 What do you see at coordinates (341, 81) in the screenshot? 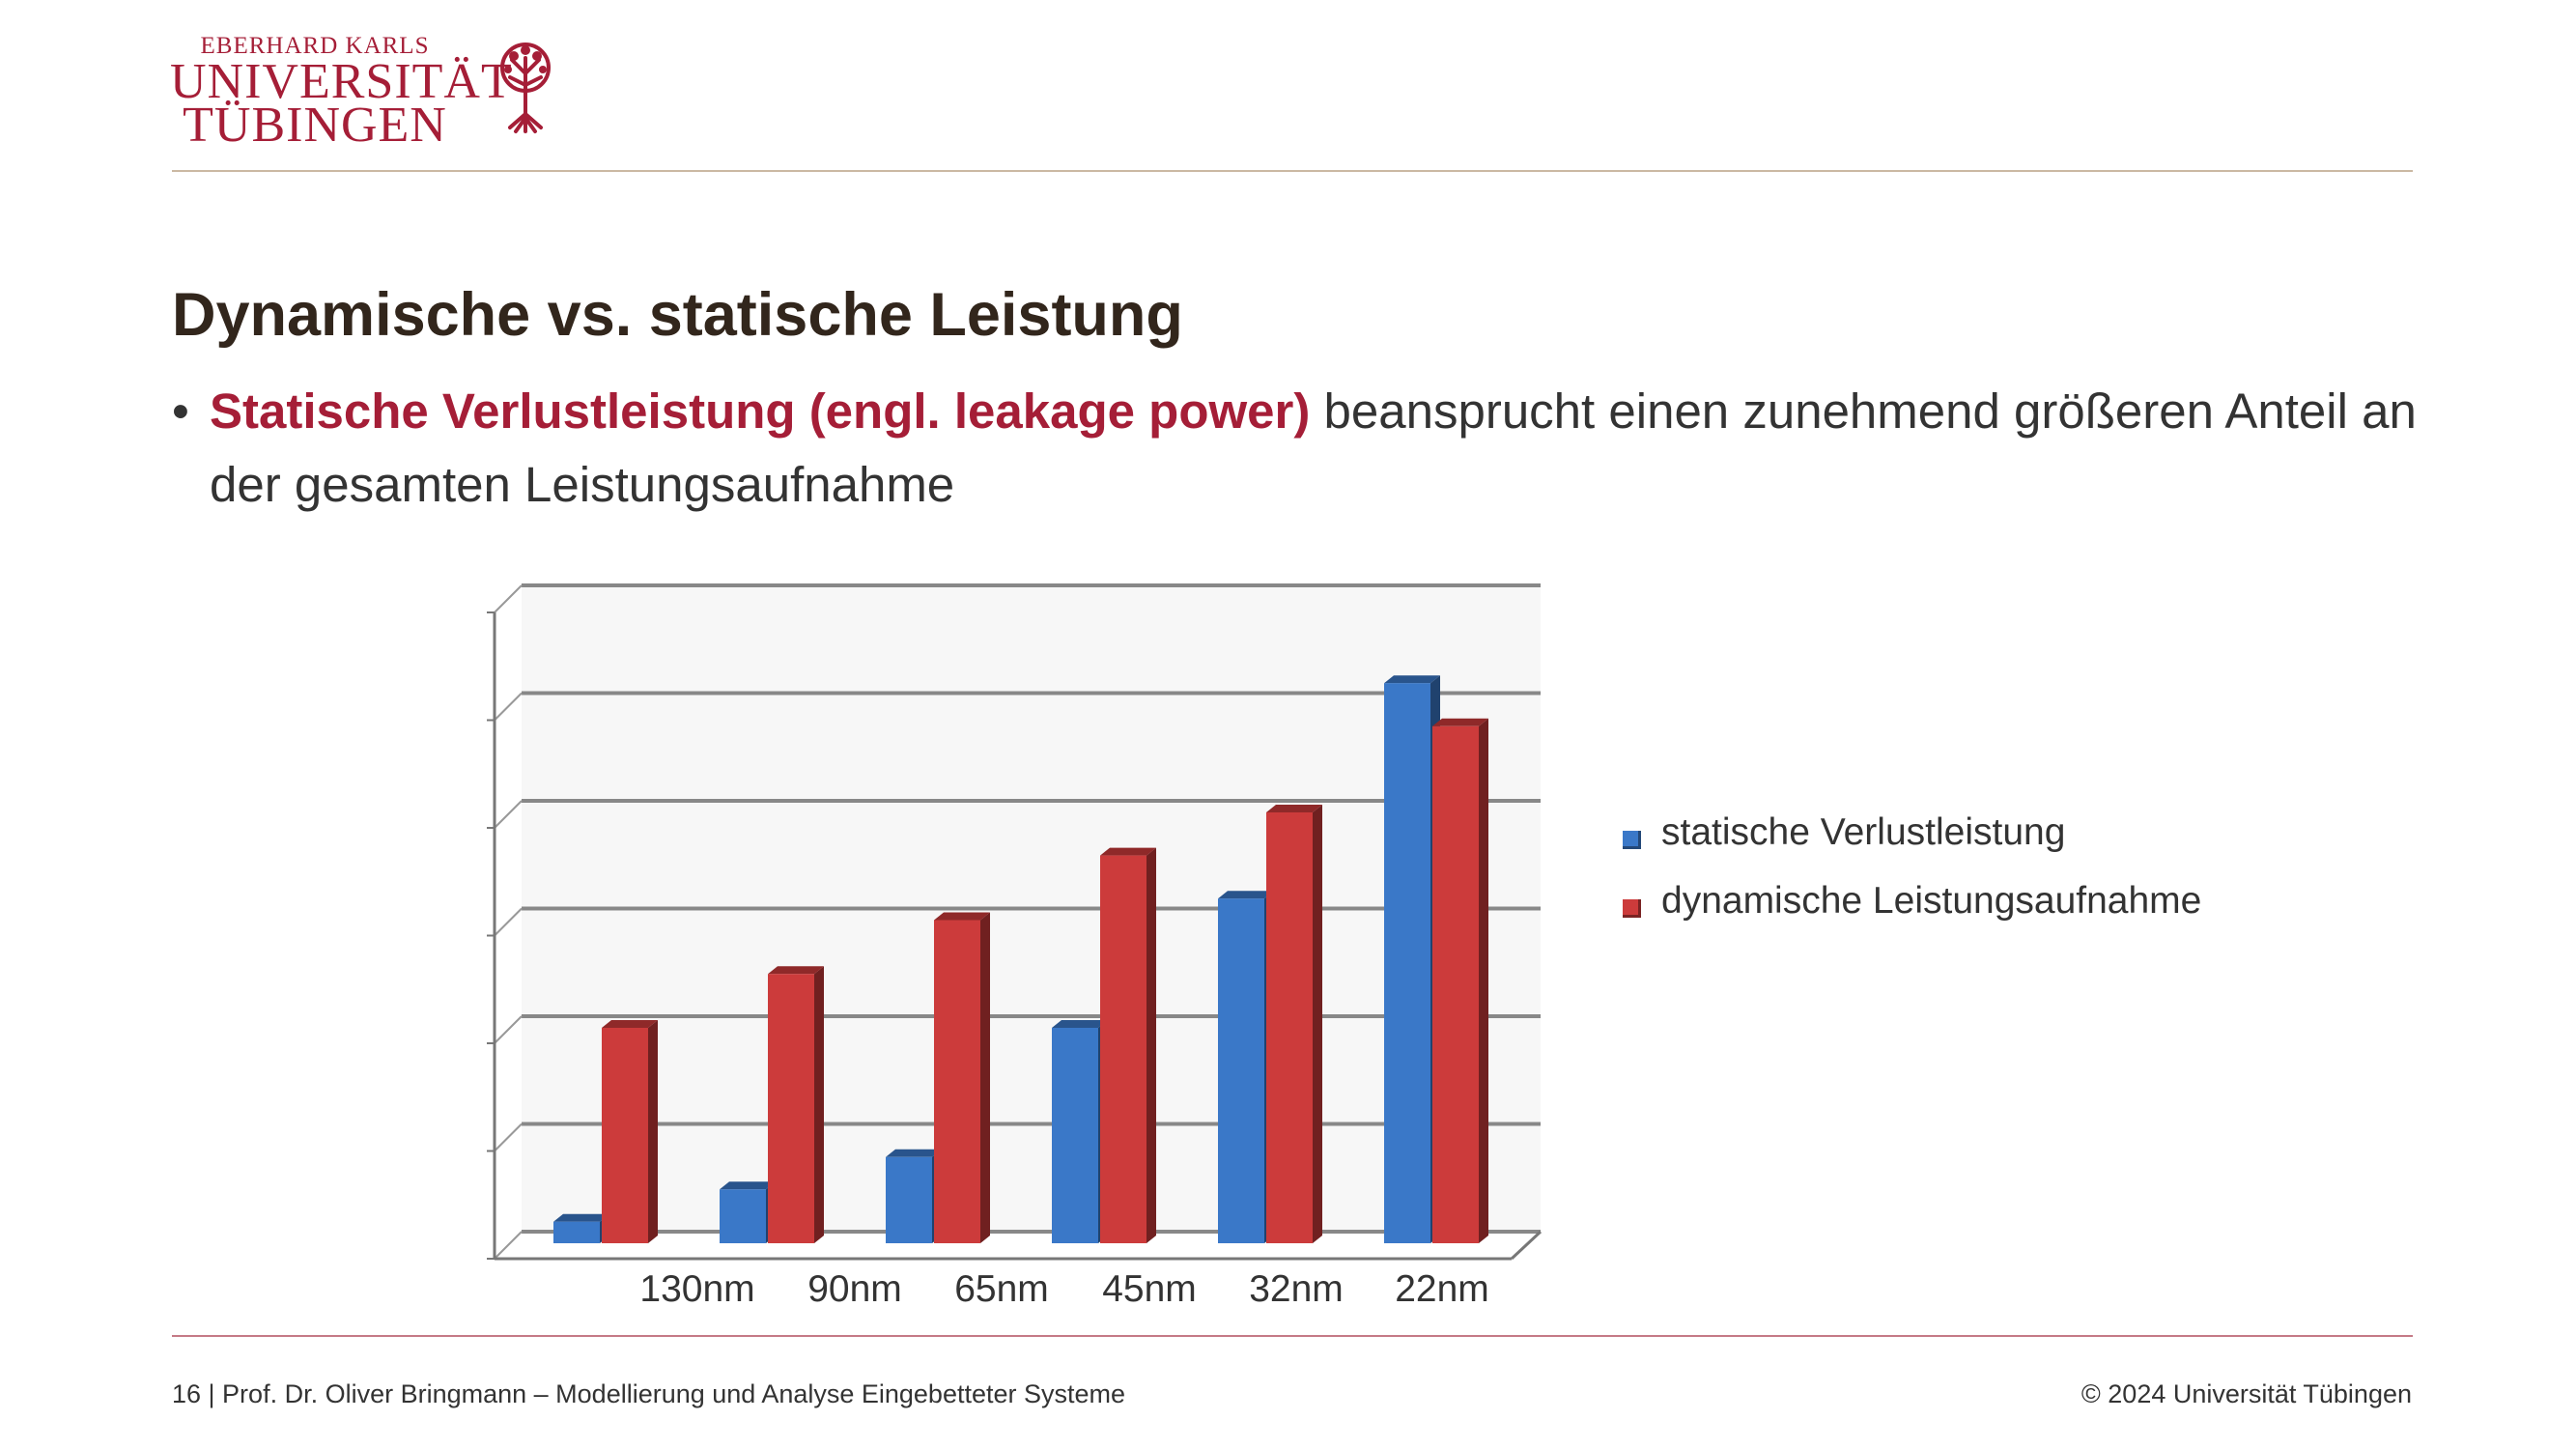
I see `logo-line-2: UNIVERSITÄT` at bounding box center [341, 81].